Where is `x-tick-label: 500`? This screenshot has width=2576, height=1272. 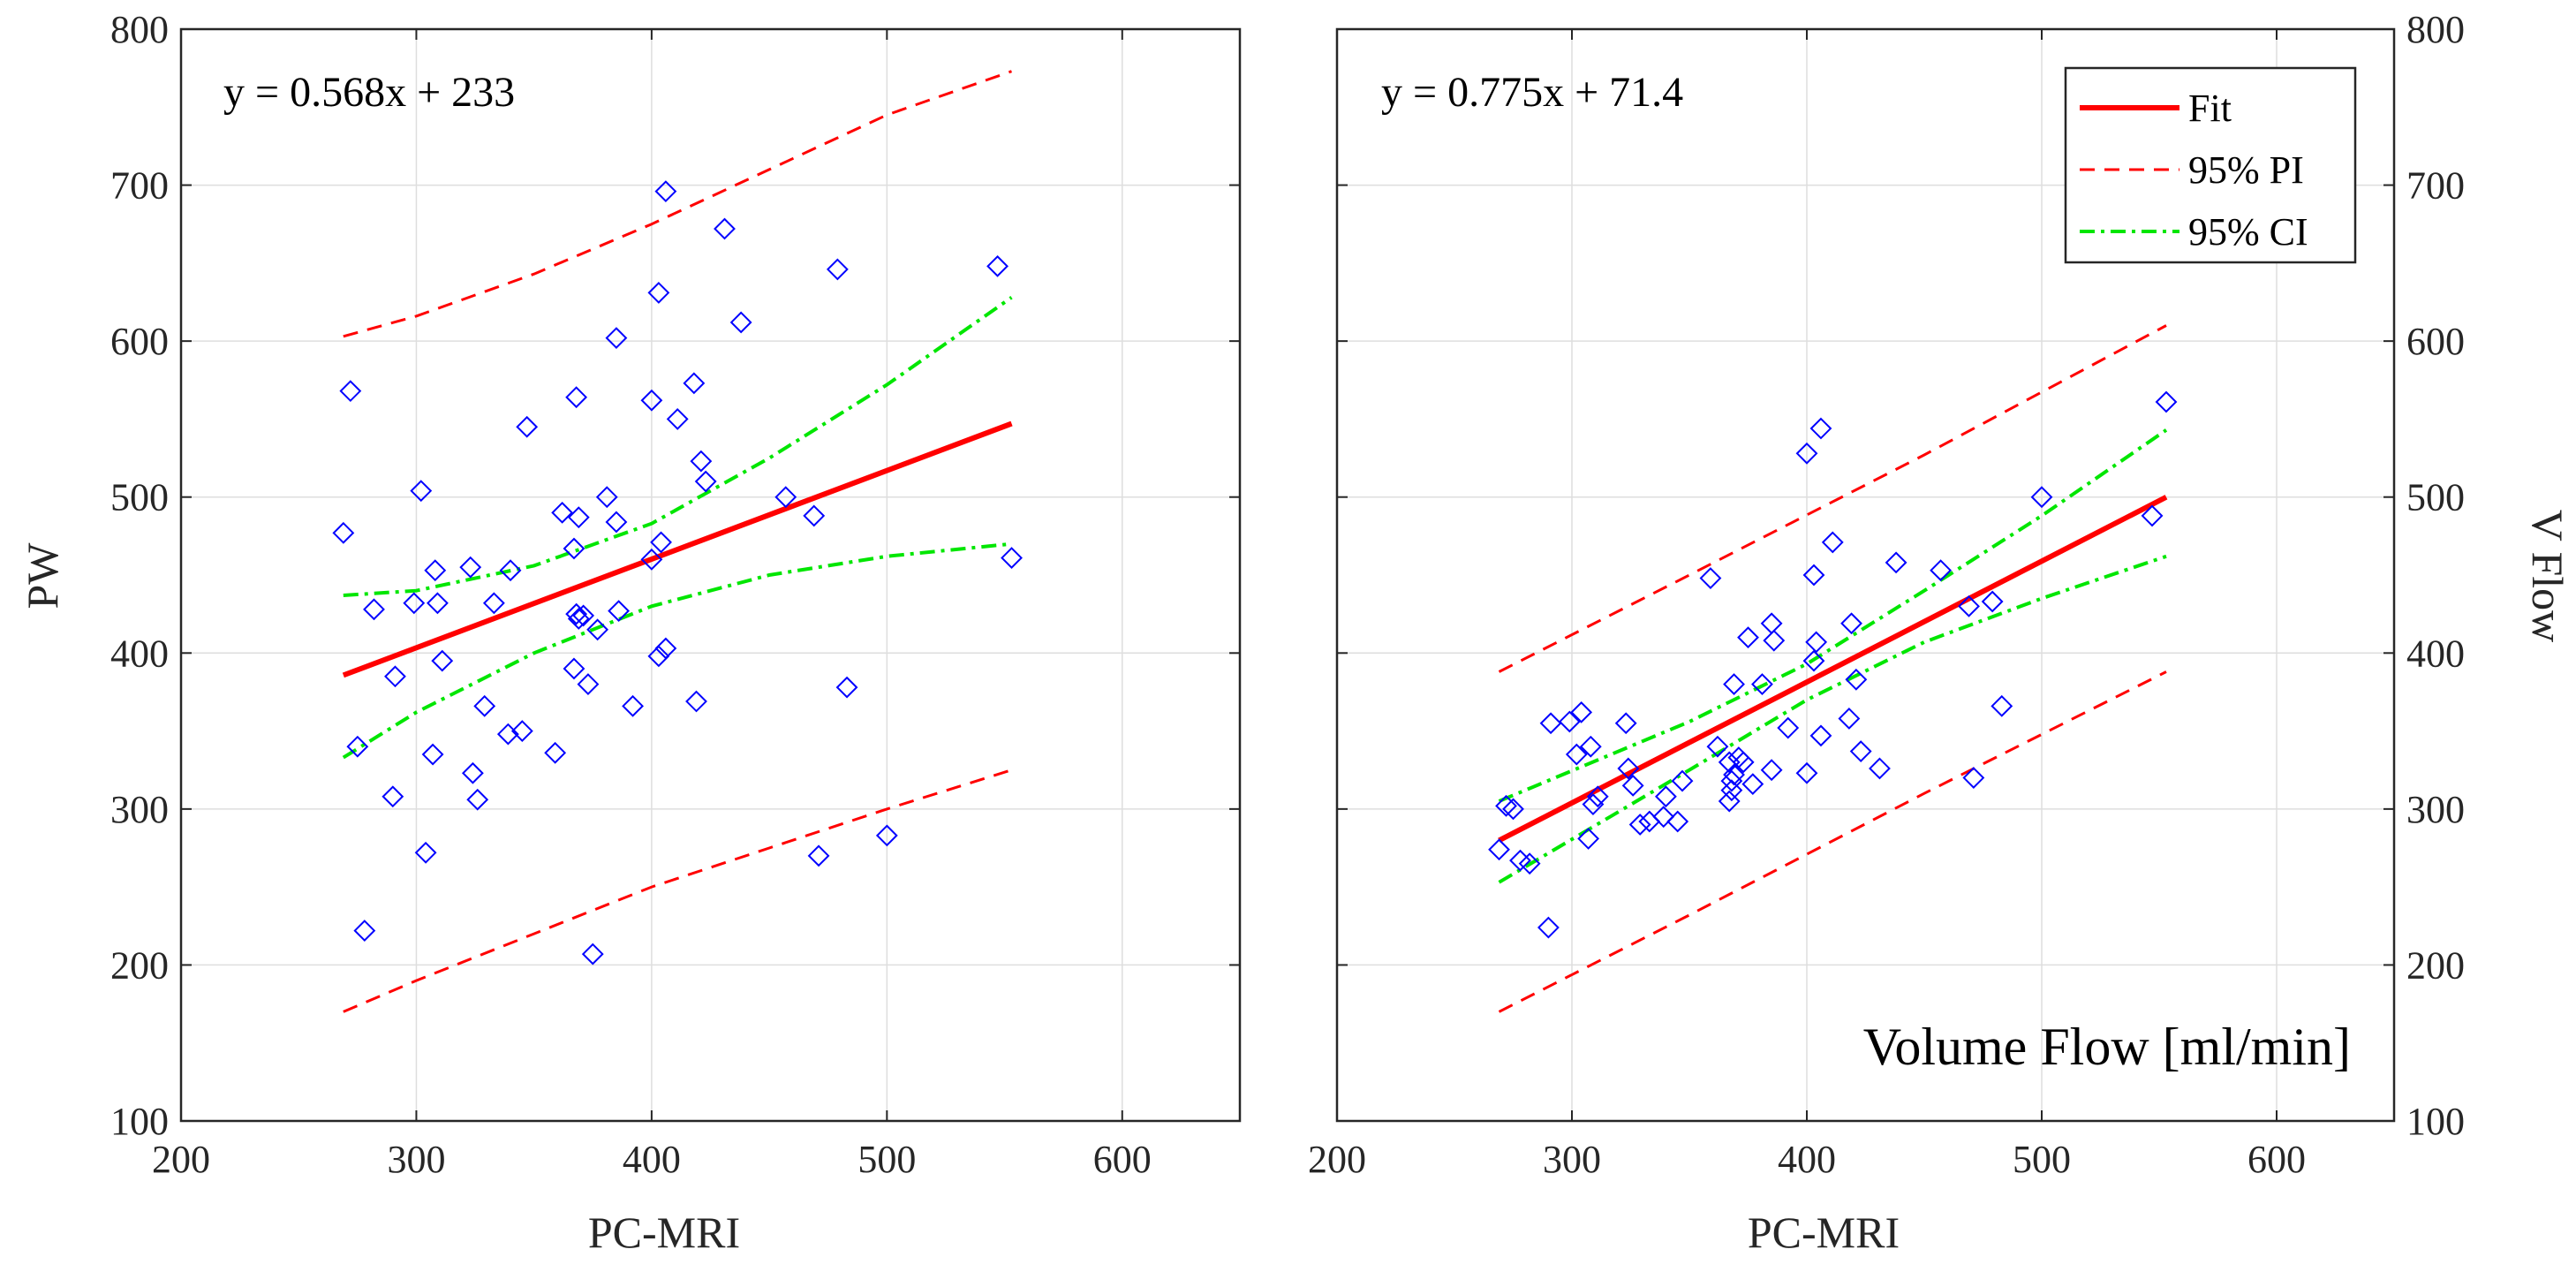 x-tick-label: 500 is located at coordinates (886, 1159).